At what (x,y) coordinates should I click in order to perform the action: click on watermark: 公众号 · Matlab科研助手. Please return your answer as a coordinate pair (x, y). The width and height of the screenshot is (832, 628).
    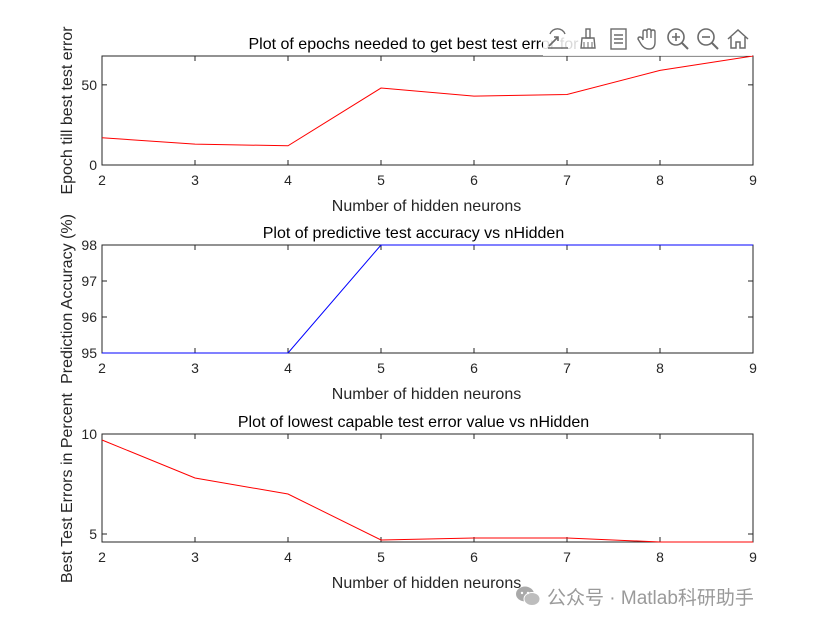
    Looking at the image, I should click on (634, 596).